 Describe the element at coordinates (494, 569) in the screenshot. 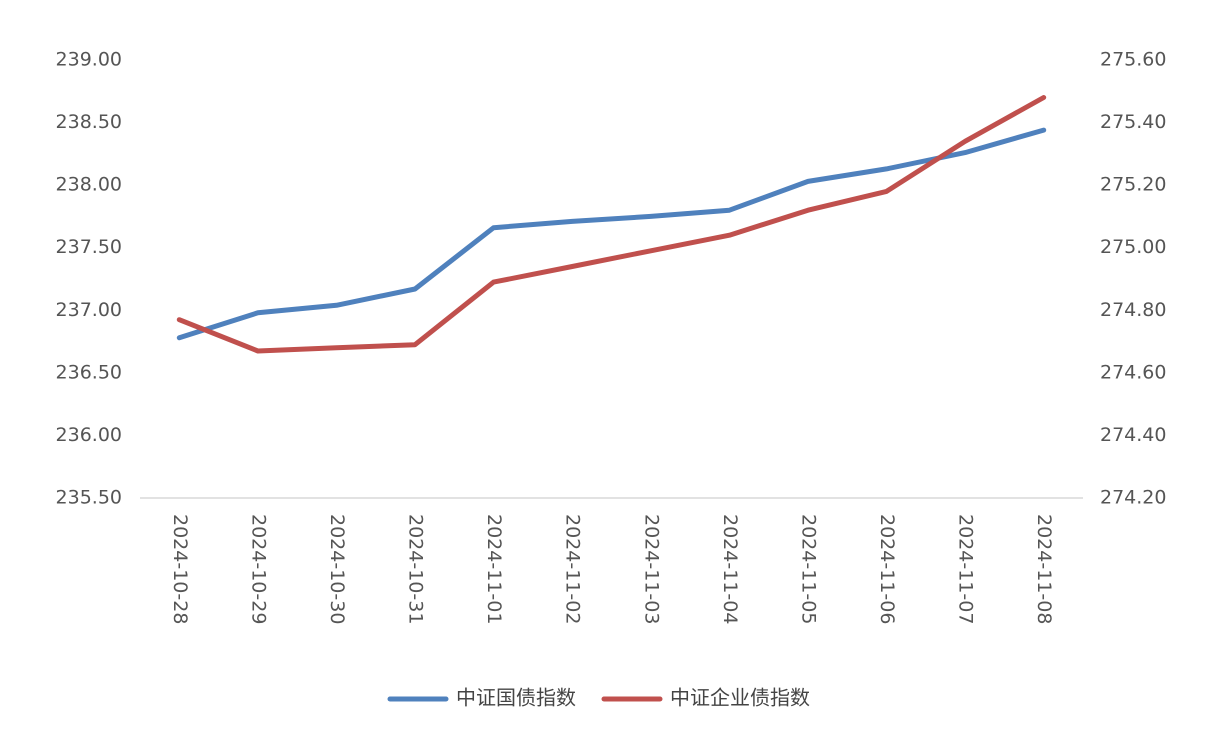

I see `x-axis-tick-label: 2024-11-01` at that location.